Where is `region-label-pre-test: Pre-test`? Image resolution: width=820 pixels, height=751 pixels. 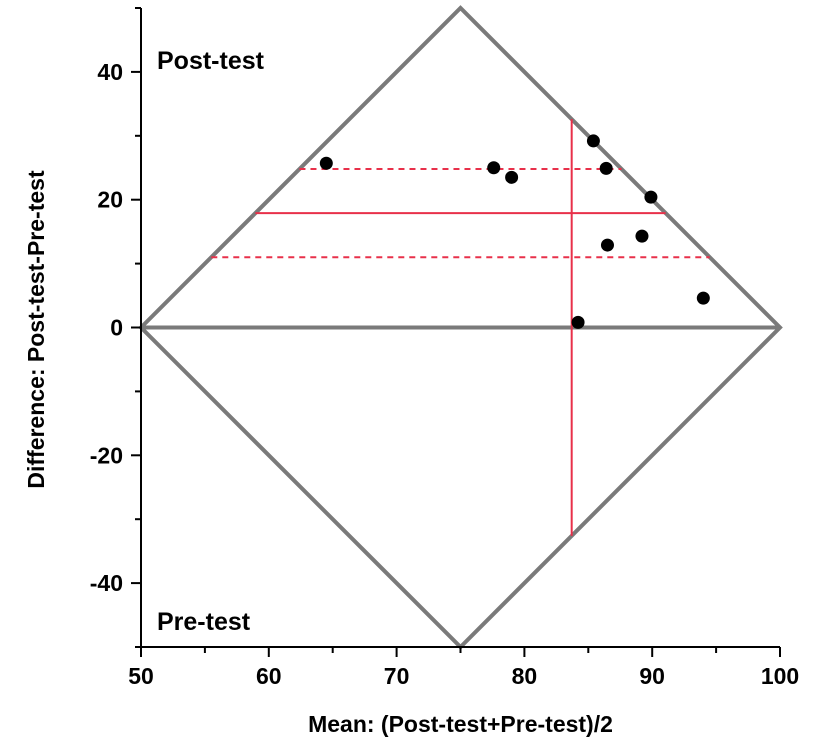 region-label-pre-test: Pre-test is located at coordinates (204, 622).